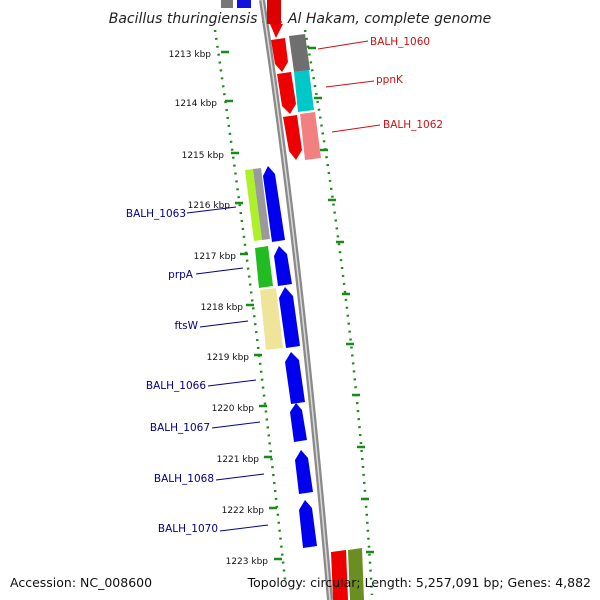 This screenshot has height=600, width=600. I want to click on tick-label: 1213 kbp, so click(190, 55).